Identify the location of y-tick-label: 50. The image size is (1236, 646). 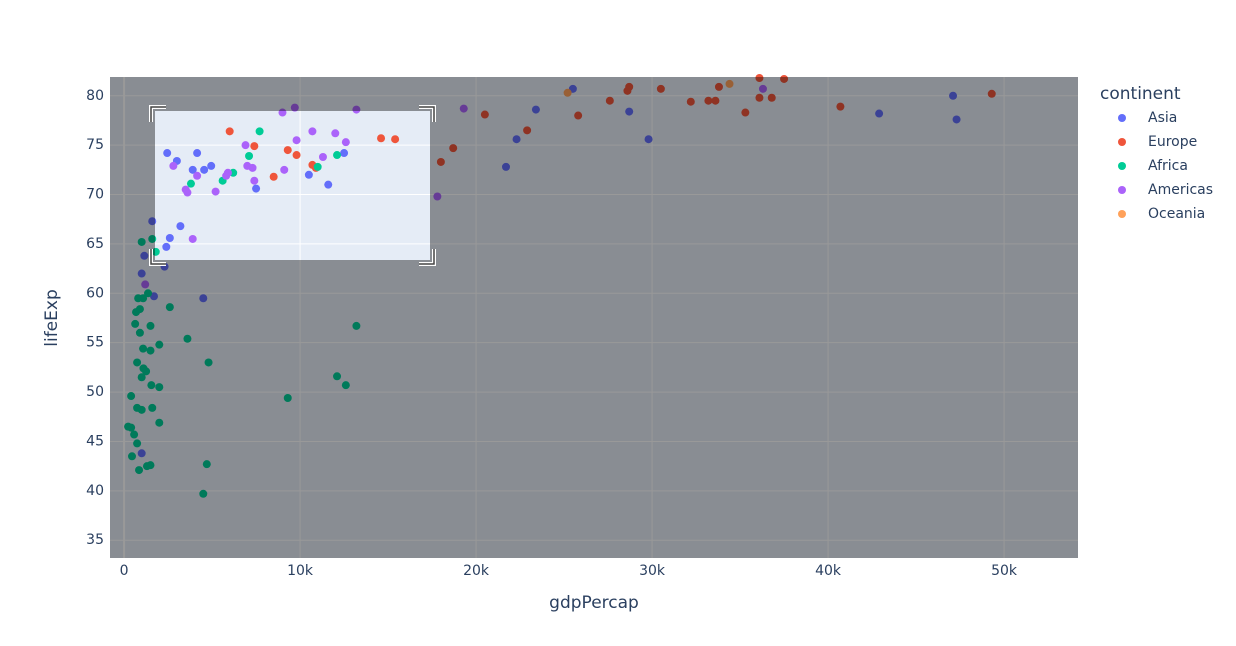
(95, 392).